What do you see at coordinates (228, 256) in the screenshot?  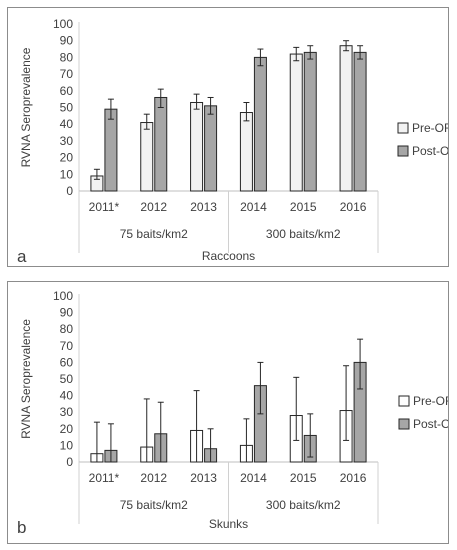 I see `x-axis-title: Raccoons` at bounding box center [228, 256].